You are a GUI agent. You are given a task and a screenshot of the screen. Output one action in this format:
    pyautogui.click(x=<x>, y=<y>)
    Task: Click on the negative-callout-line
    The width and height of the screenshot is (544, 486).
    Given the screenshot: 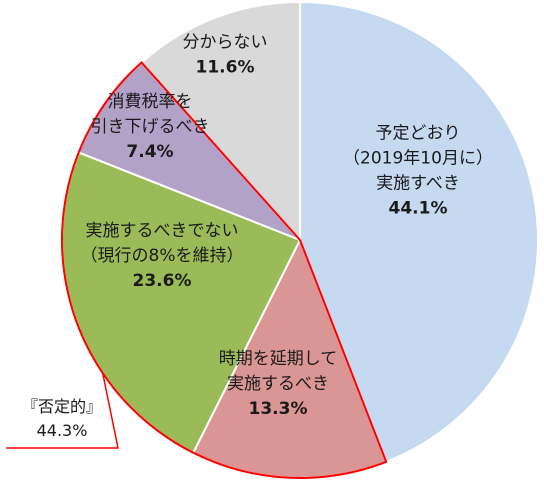 What is the action you would take?
    pyautogui.click(x=62, y=410)
    